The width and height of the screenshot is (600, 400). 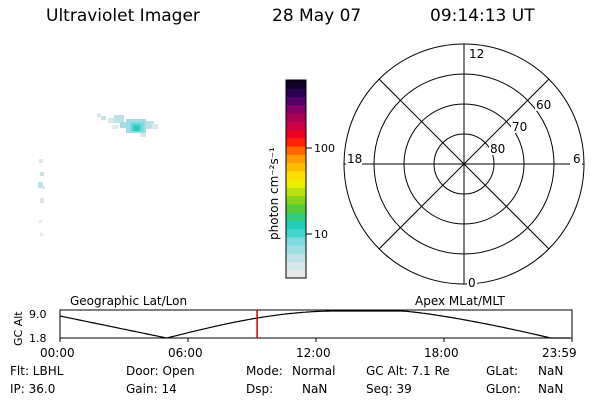 I want to click on timeline-left-label: Geographic Lat/Lon, so click(x=128, y=301).